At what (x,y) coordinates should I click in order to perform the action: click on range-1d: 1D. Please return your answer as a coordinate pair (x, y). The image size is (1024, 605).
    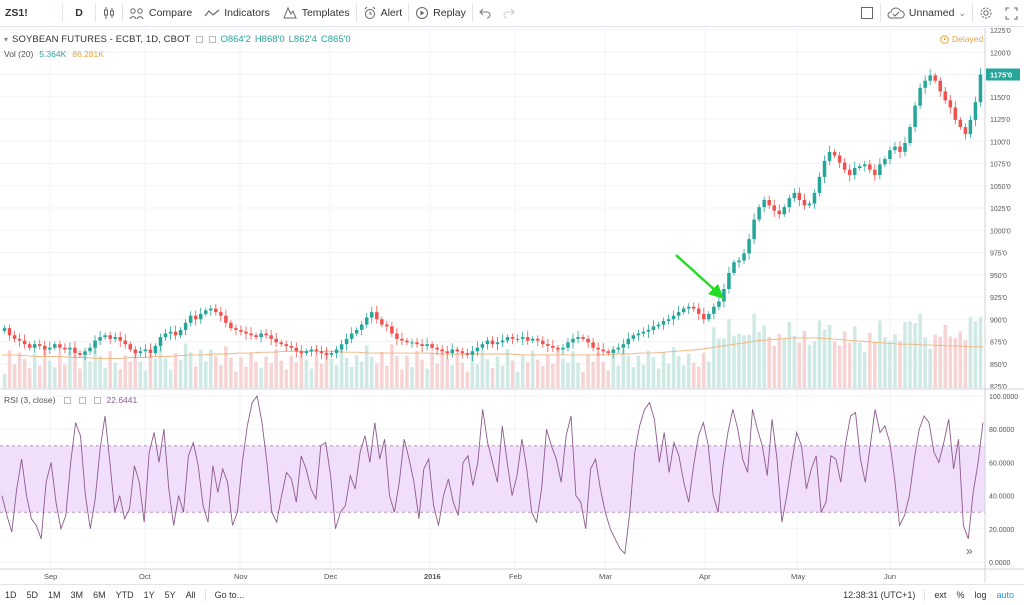
    Looking at the image, I should click on (11, 595).